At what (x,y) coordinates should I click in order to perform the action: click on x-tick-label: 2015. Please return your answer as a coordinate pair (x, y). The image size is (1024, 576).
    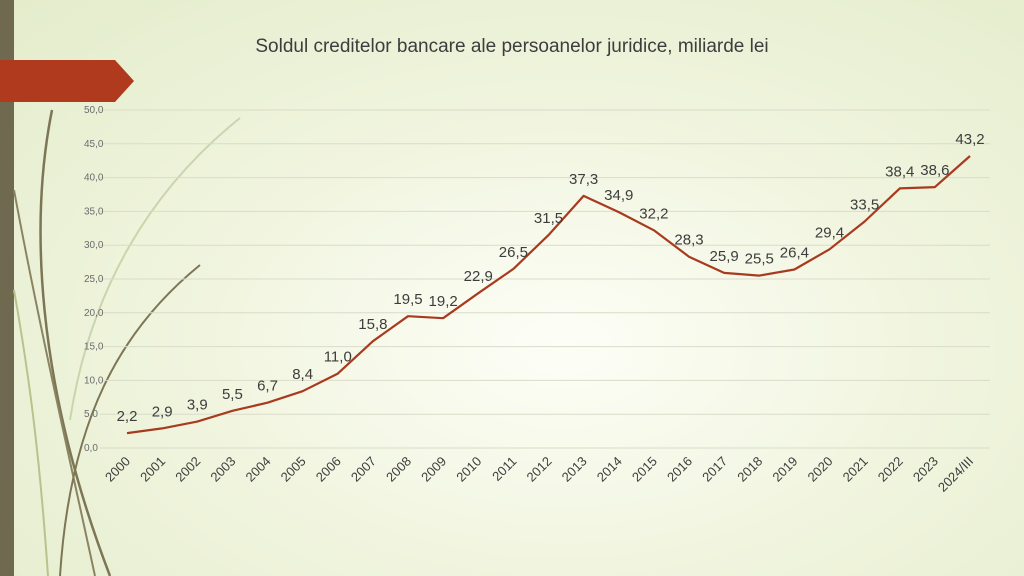
    Looking at the image, I should click on (644, 469).